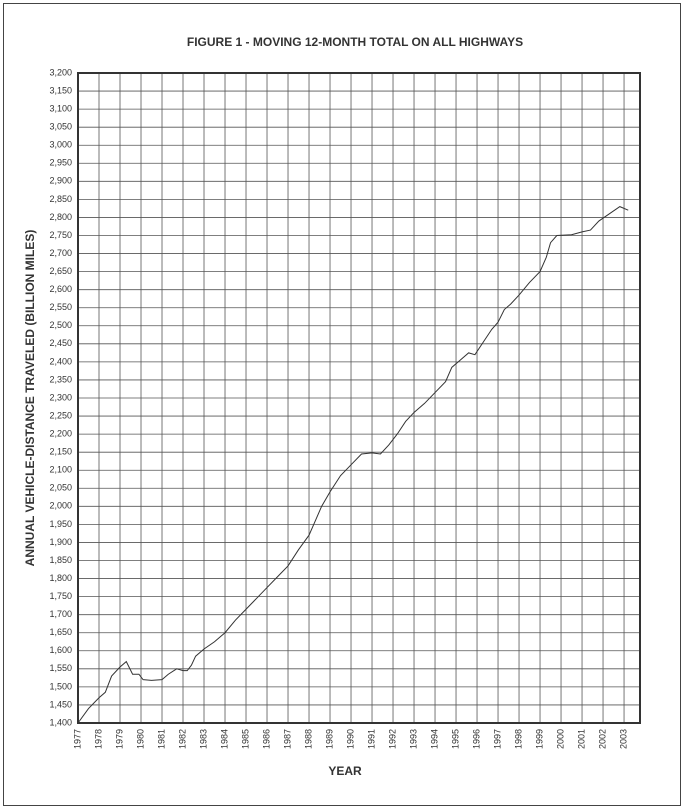  What do you see at coordinates (60, 253) in the screenshot?
I see `y-tick-label: 2,700` at bounding box center [60, 253].